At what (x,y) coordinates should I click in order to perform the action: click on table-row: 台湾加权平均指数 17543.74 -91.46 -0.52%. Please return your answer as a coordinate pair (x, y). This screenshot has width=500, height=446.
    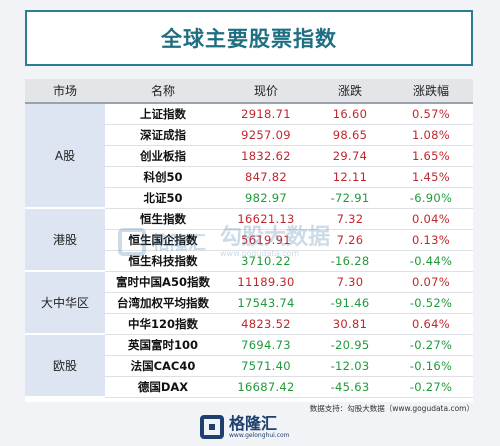
    Looking at the image, I should click on (249, 303).